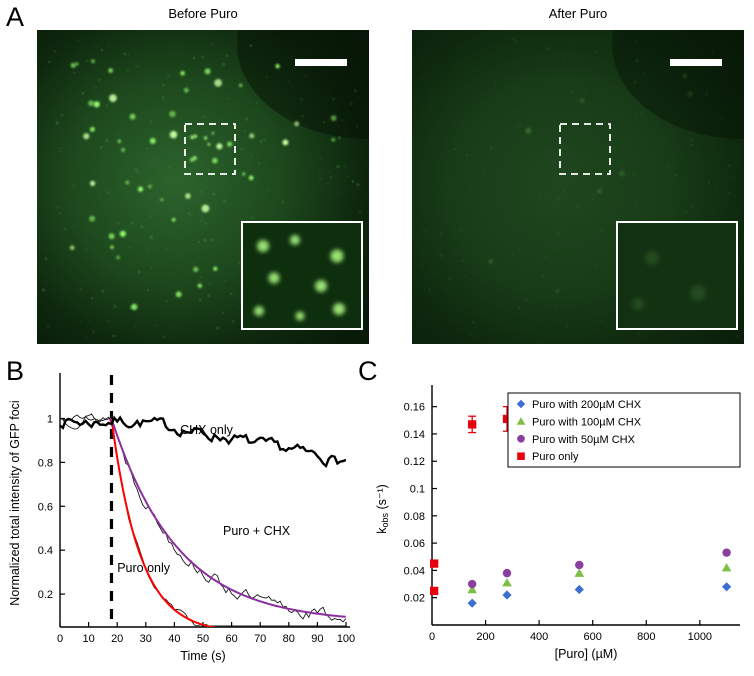 This screenshot has width=754, height=676. Describe the element at coordinates (231, 639) in the screenshot. I see `svg-text: 60` at that location.